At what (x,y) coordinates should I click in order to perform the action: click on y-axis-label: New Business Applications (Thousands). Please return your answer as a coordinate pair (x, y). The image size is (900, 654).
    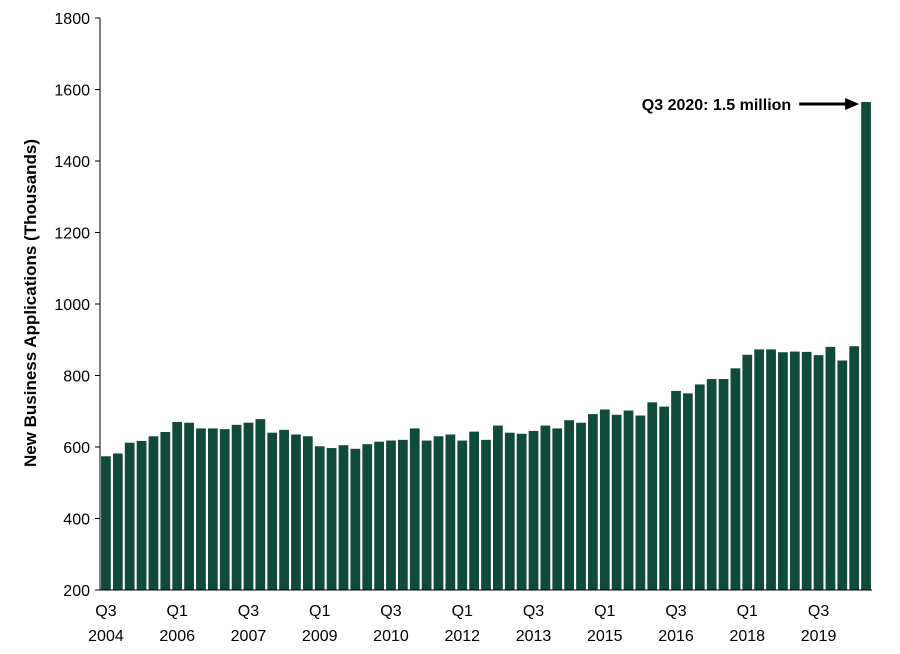
    Looking at the image, I should click on (30, 303).